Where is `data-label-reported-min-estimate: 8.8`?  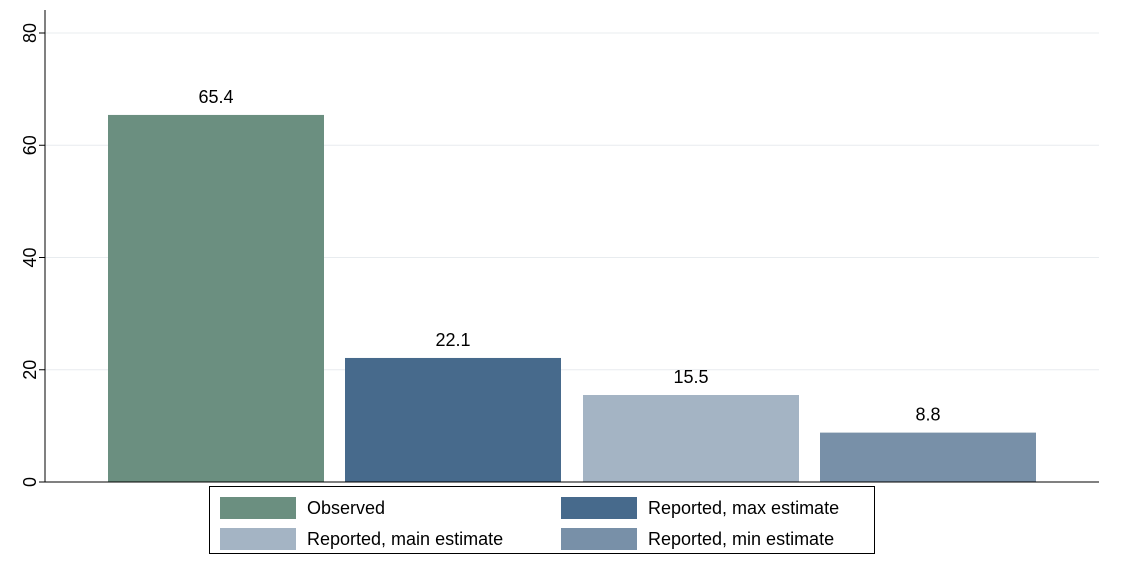 data-label-reported-min-estimate: 8.8 is located at coordinates (927, 415).